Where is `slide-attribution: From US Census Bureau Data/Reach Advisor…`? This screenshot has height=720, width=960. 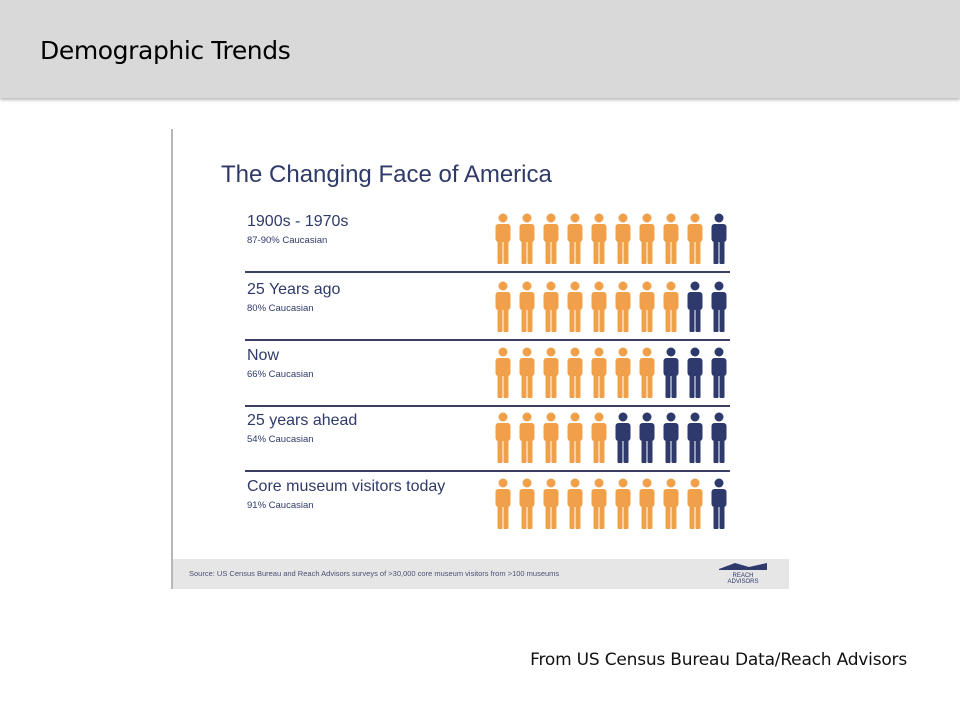 slide-attribution: From US Census Bureau Data/Reach Advisor… is located at coordinates (718, 660).